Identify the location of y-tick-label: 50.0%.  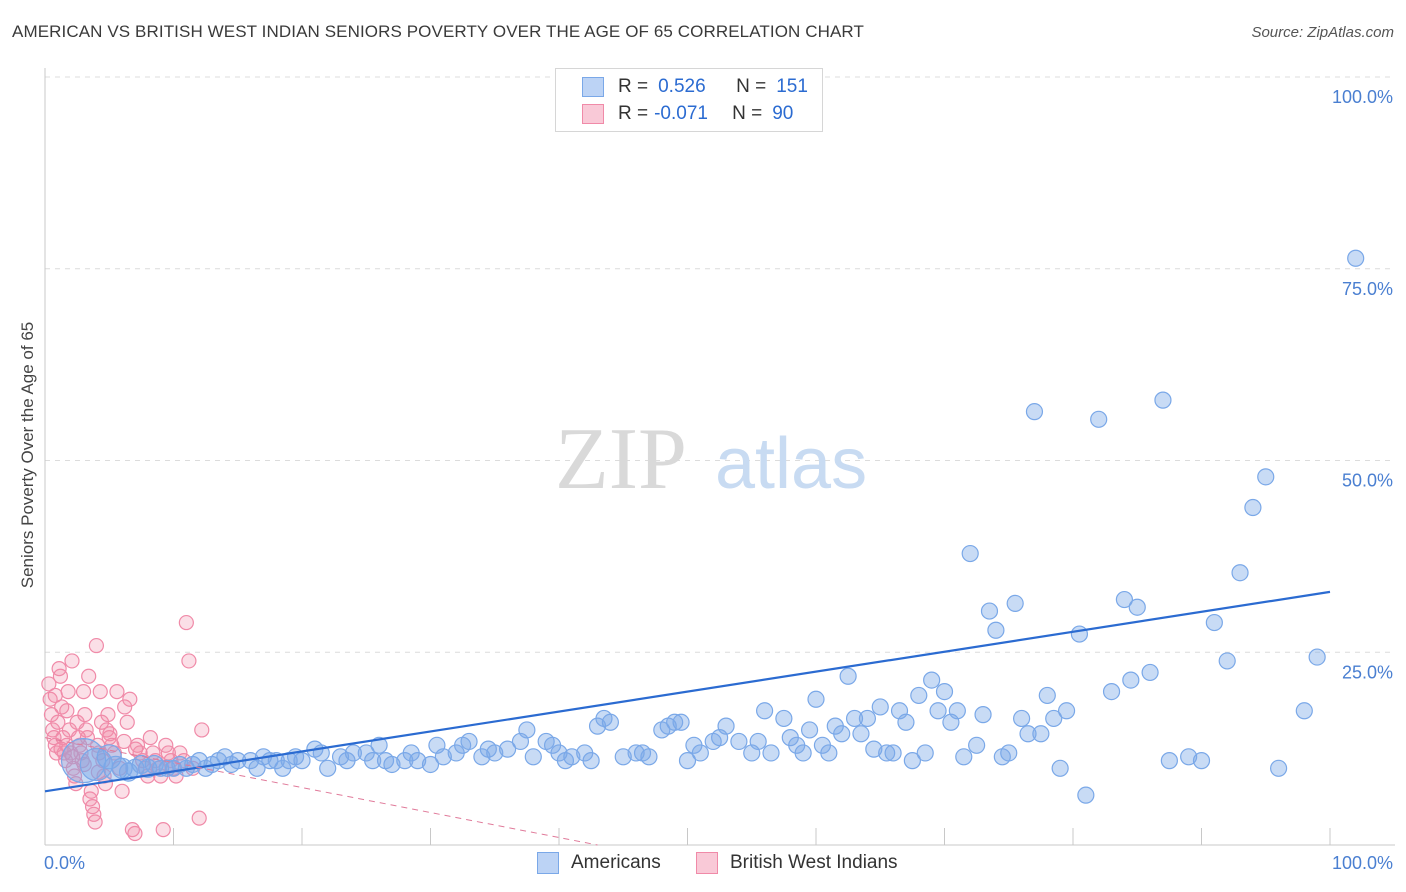
(1367, 481).